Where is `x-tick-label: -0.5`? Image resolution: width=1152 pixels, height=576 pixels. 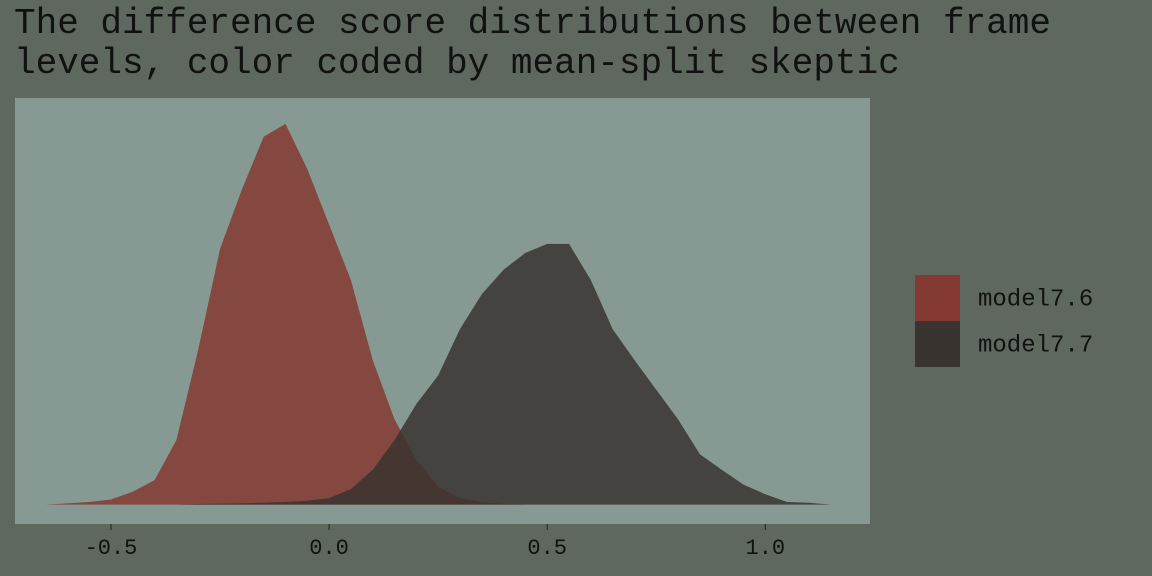
x-tick-label: -0.5 is located at coordinates (111, 548).